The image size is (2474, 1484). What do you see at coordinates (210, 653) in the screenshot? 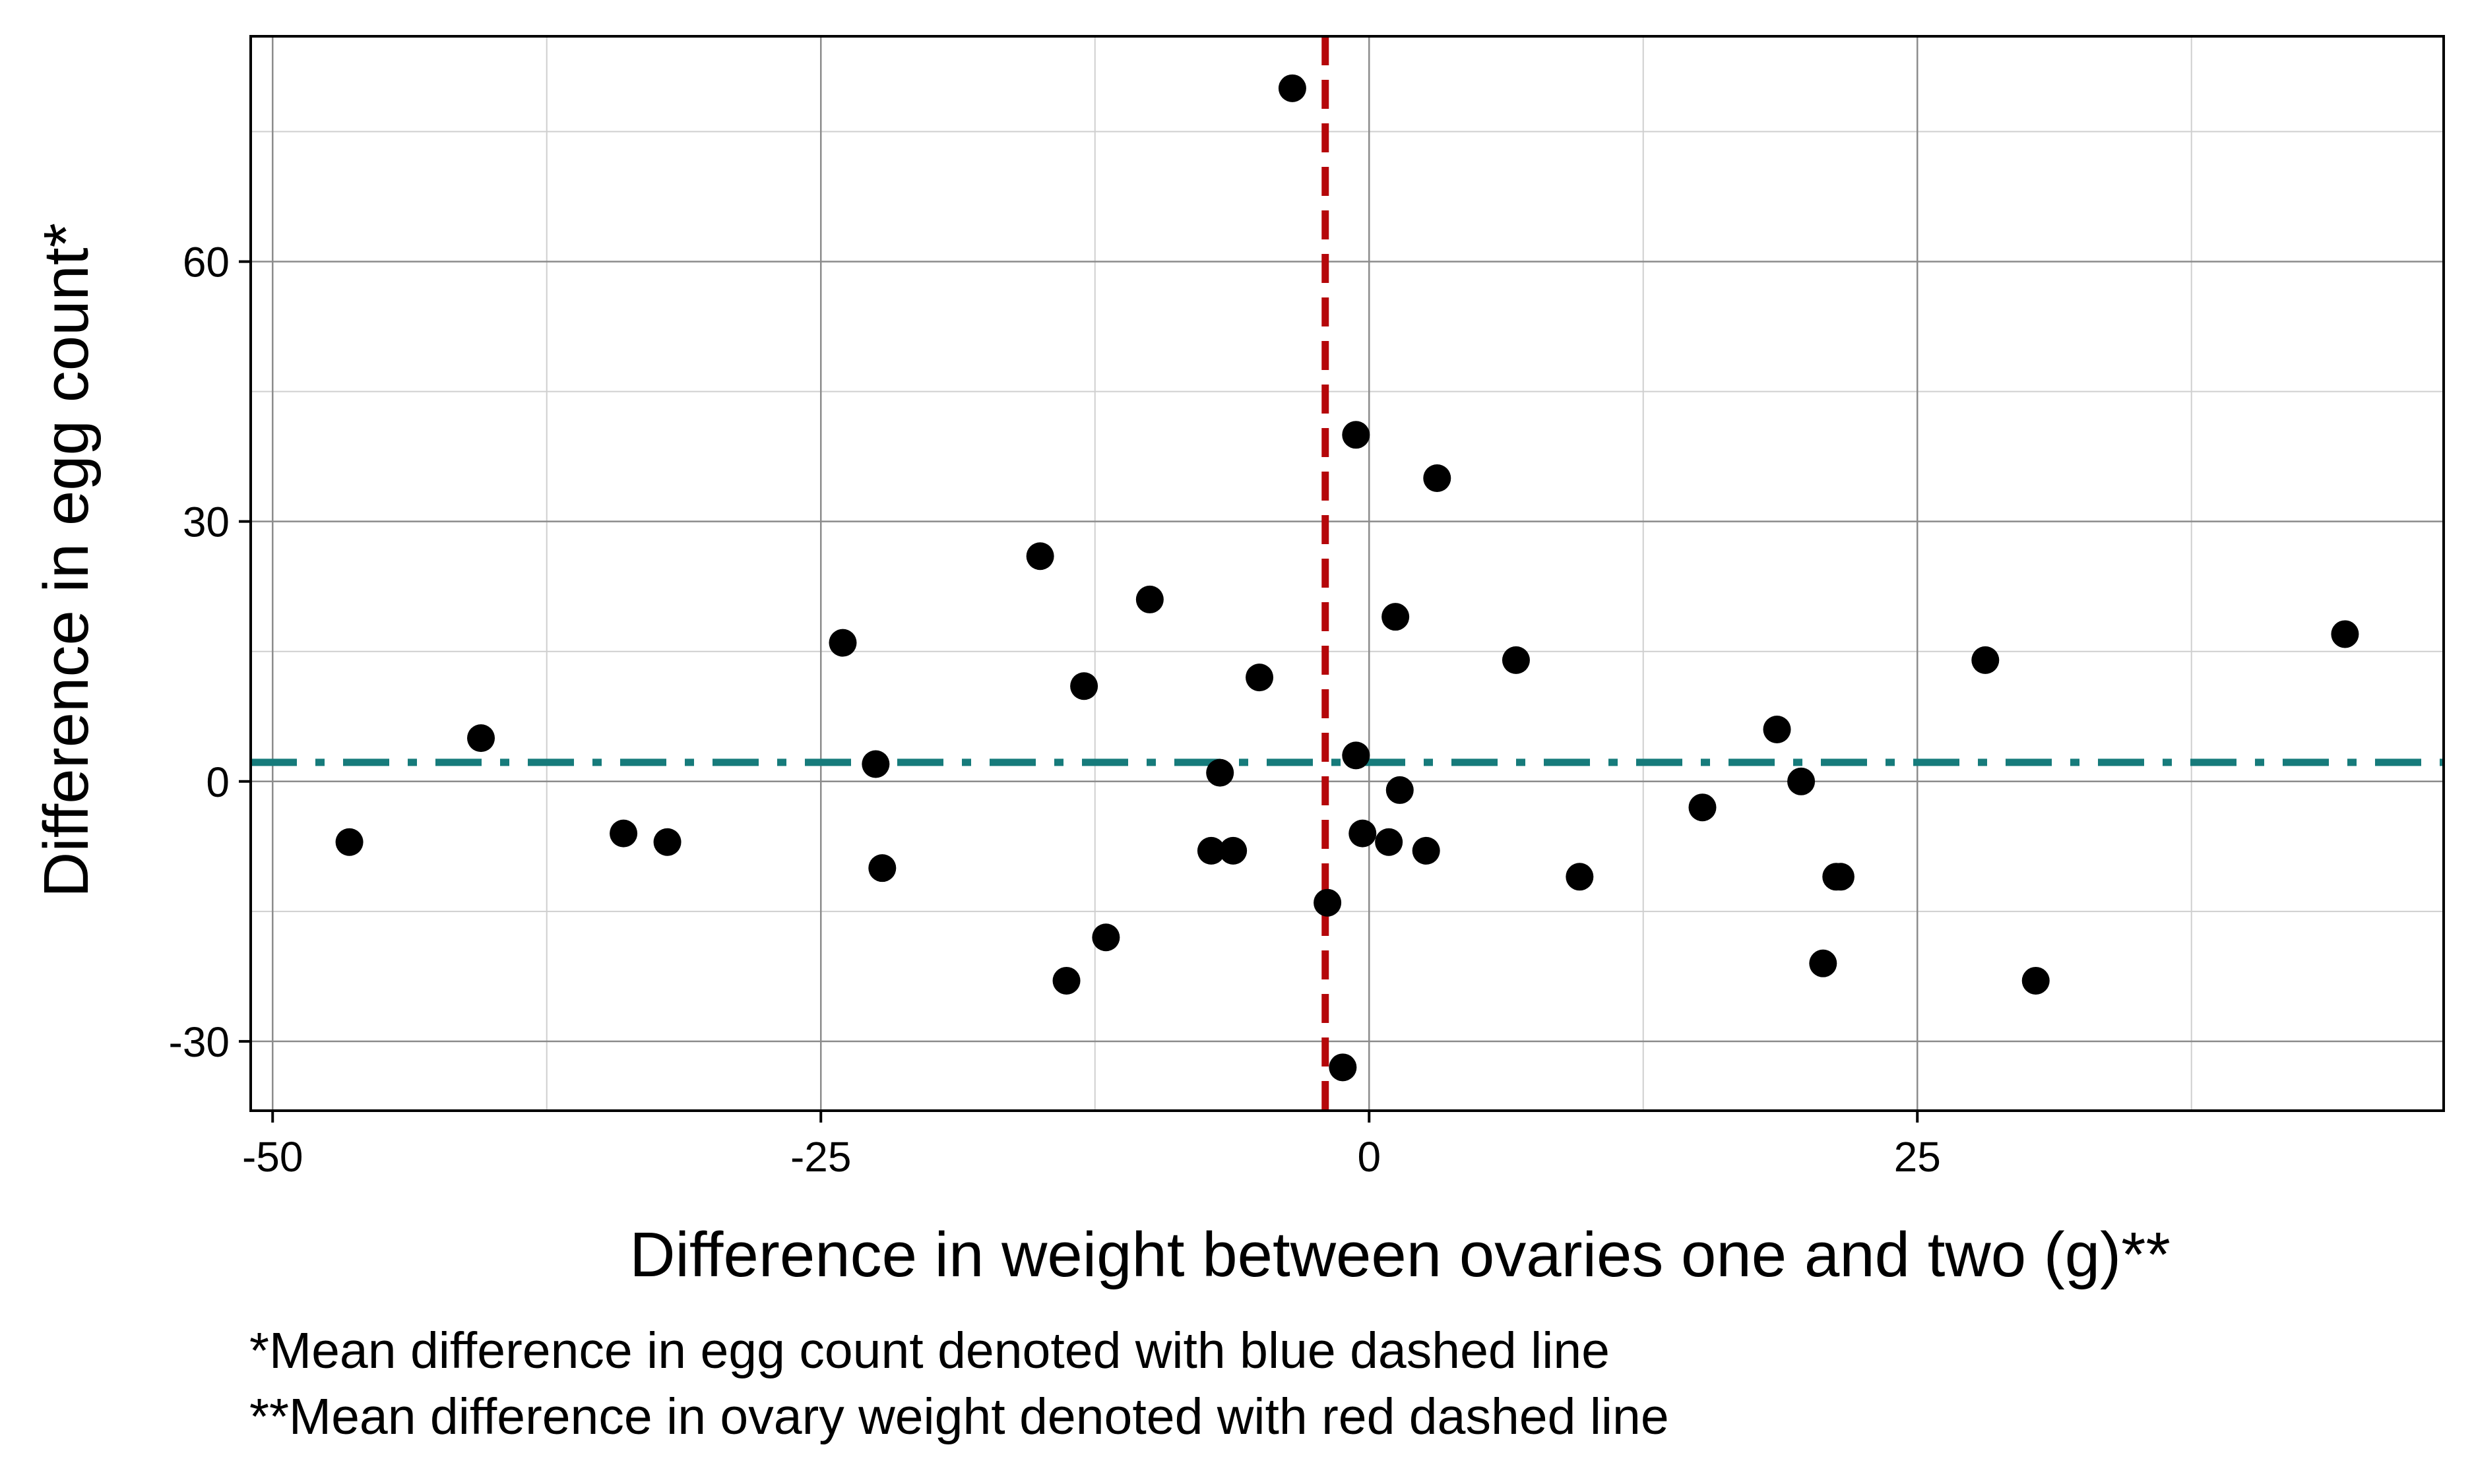
I see `y-axis: -30 0 30 60` at bounding box center [210, 653].